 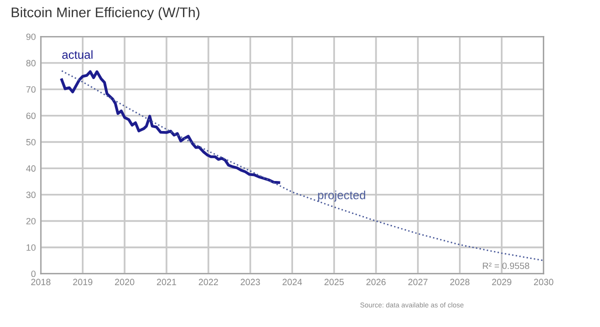 I want to click on x-tick-label: 2018, so click(x=40, y=282).